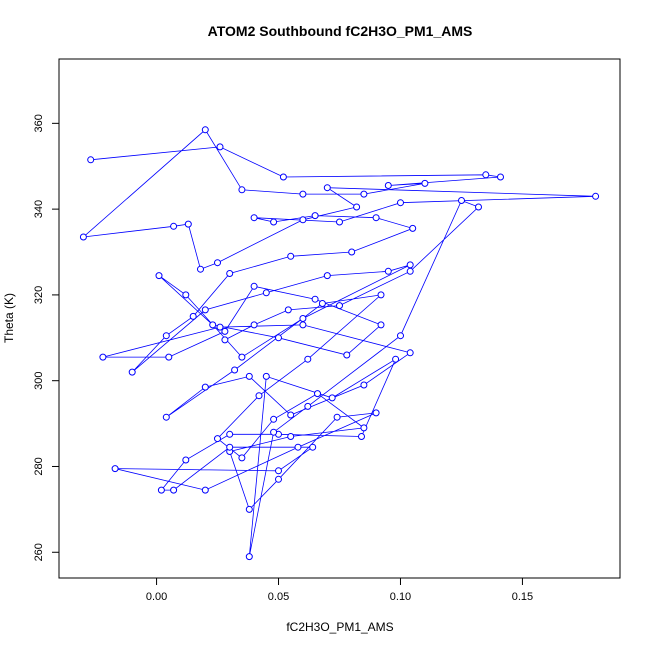 This screenshot has height=650, width=650. What do you see at coordinates (39, 295) in the screenshot?
I see `y-tick-label: 320` at bounding box center [39, 295].